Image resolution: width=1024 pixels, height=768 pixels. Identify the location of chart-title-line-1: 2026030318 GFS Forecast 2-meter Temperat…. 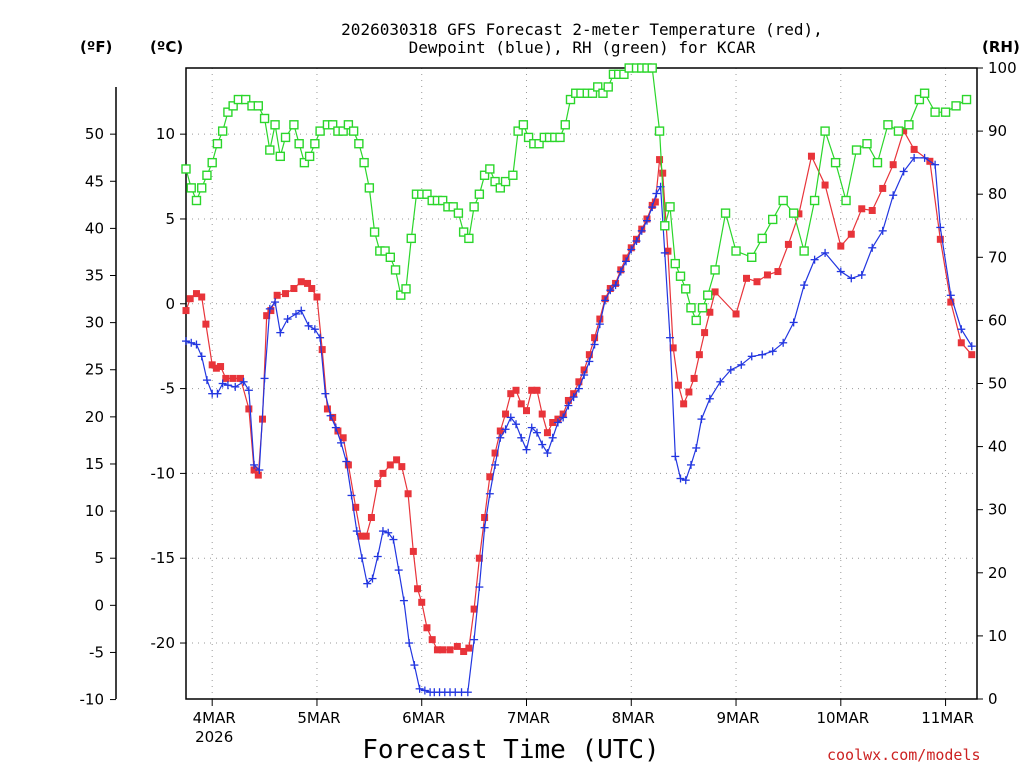
(582, 29).